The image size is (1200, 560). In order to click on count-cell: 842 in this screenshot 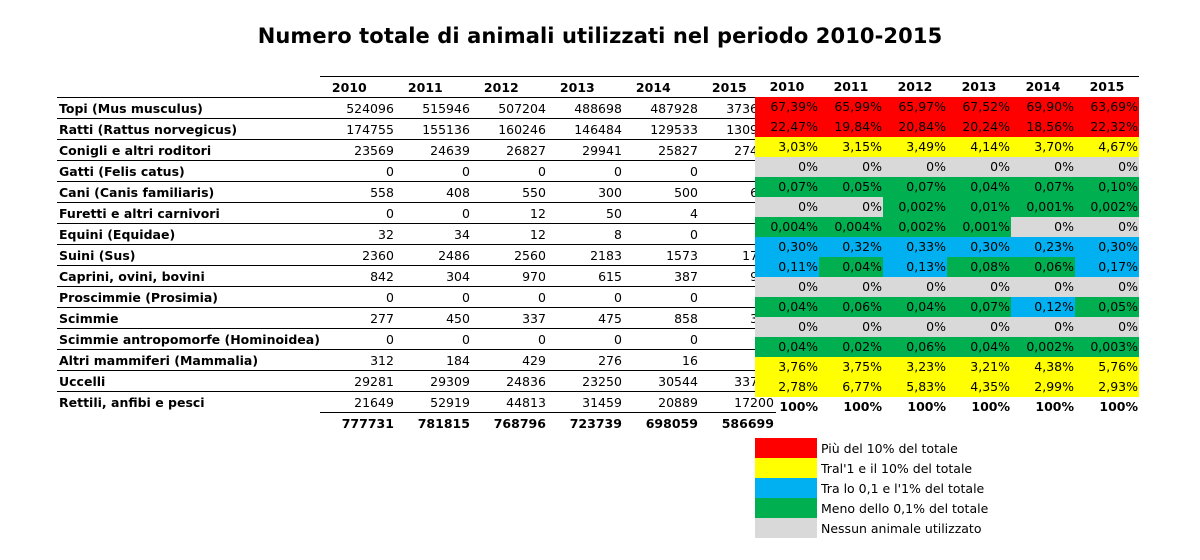, I will do `click(357, 276)`.